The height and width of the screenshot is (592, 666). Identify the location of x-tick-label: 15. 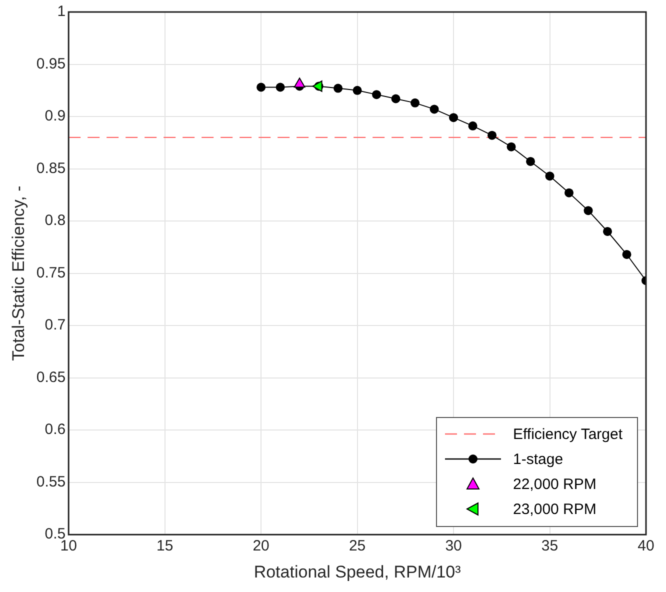
(165, 546).